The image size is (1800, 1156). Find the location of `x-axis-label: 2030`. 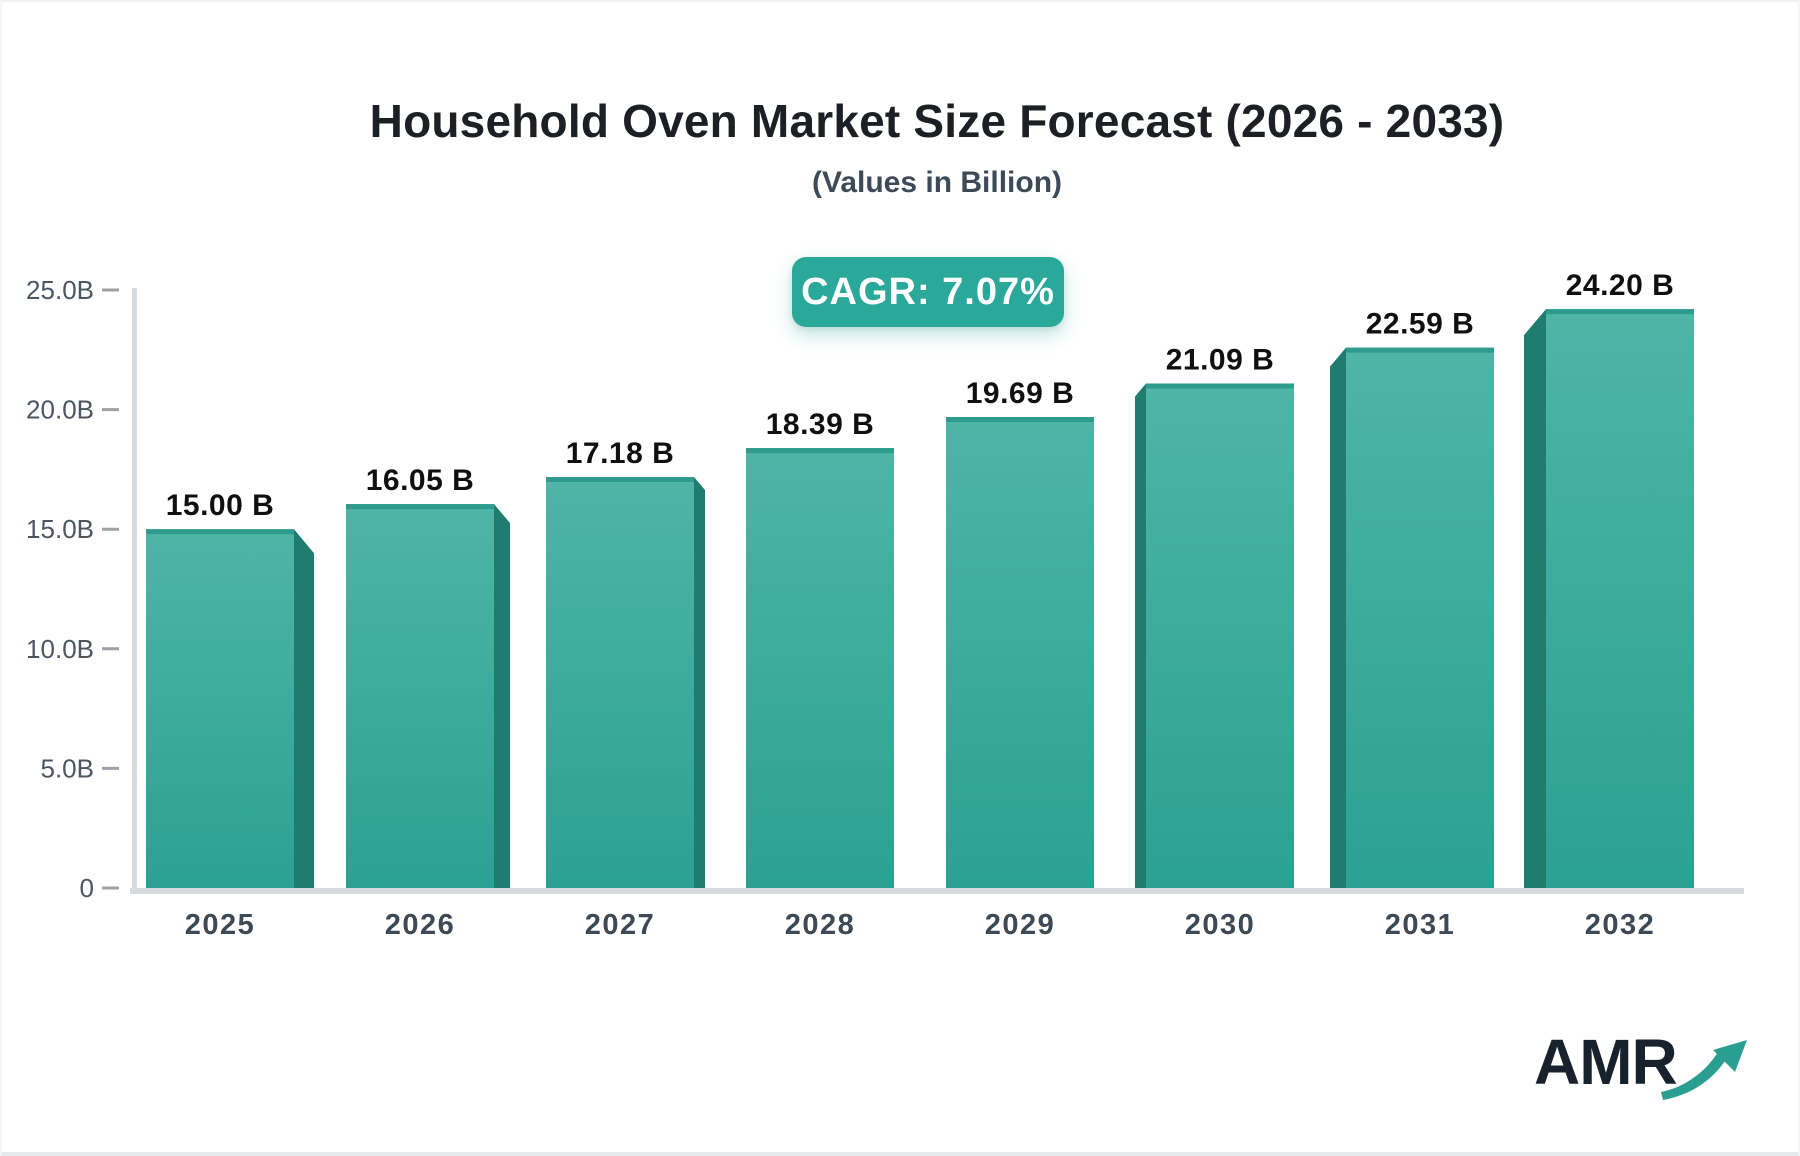

x-axis-label: 2030 is located at coordinates (1220, 925).